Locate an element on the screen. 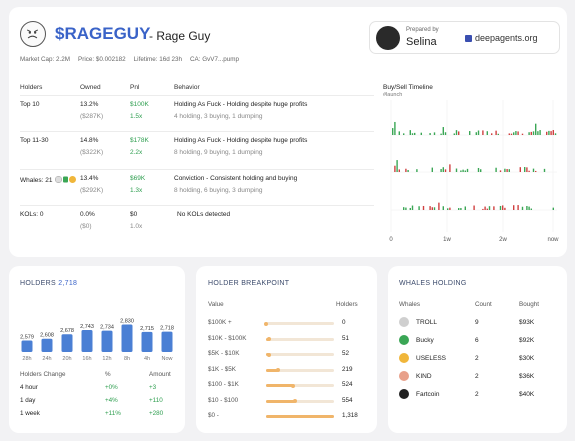 This screenshot has width=575, height=441. row-label: Whales: 21 is located at coordinates (48, 179).